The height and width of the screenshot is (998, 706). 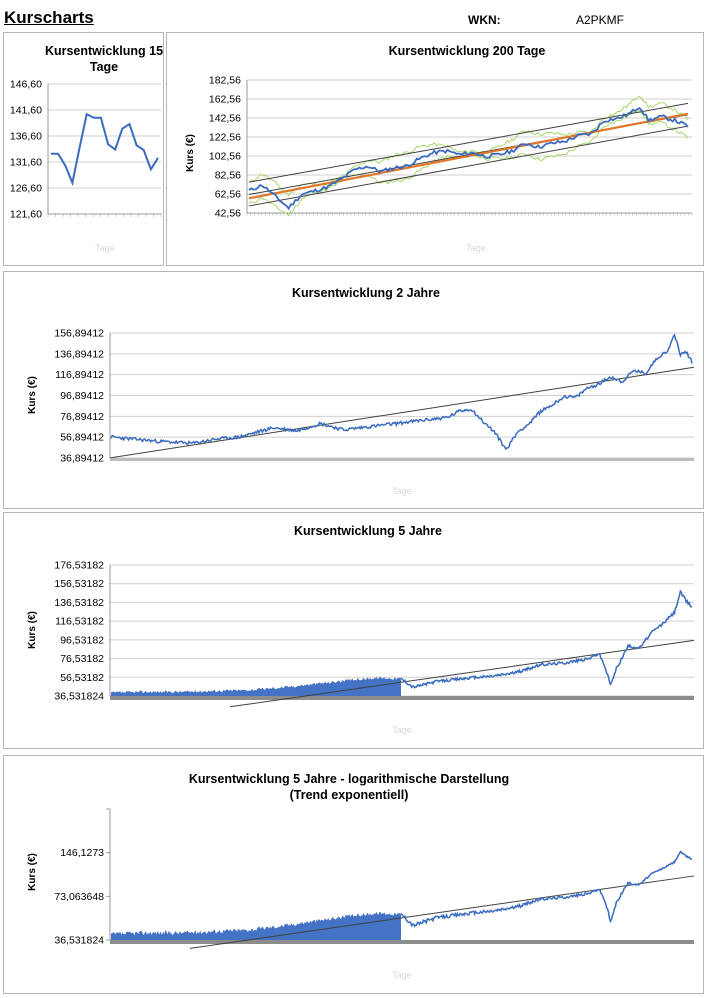 What do you see at coordinates (82, 396) in the screenshot?
I see `y-tick-label: 96,89412` at bounding box center [82, 396].